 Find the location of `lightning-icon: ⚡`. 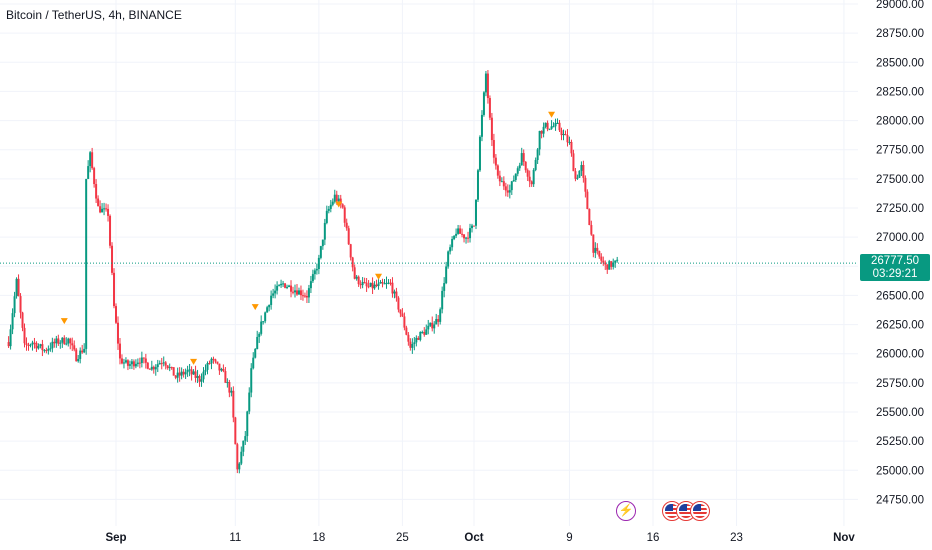

lightning-icon: ⚡ is located at coordinates (626, 511).